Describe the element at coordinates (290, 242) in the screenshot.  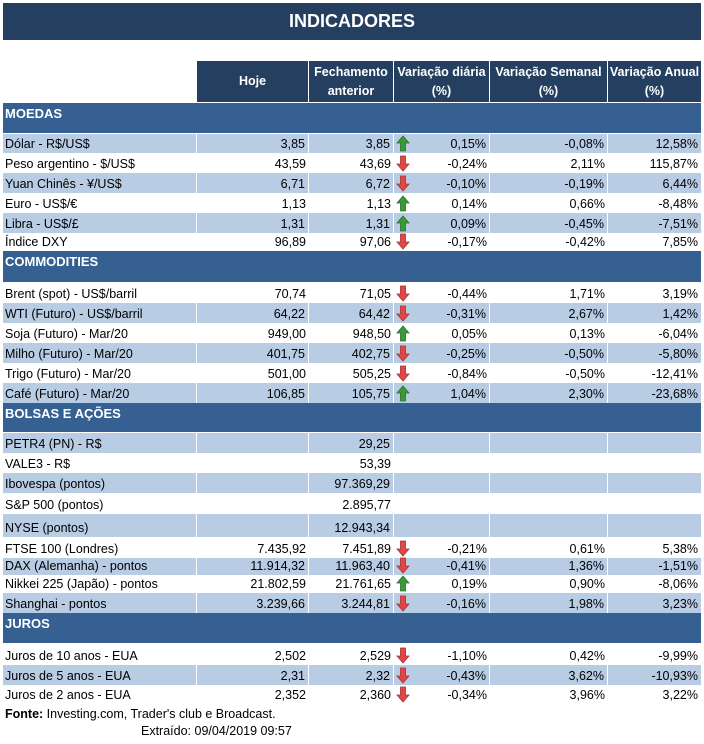
I see `cell-text: 96,89` at that location.